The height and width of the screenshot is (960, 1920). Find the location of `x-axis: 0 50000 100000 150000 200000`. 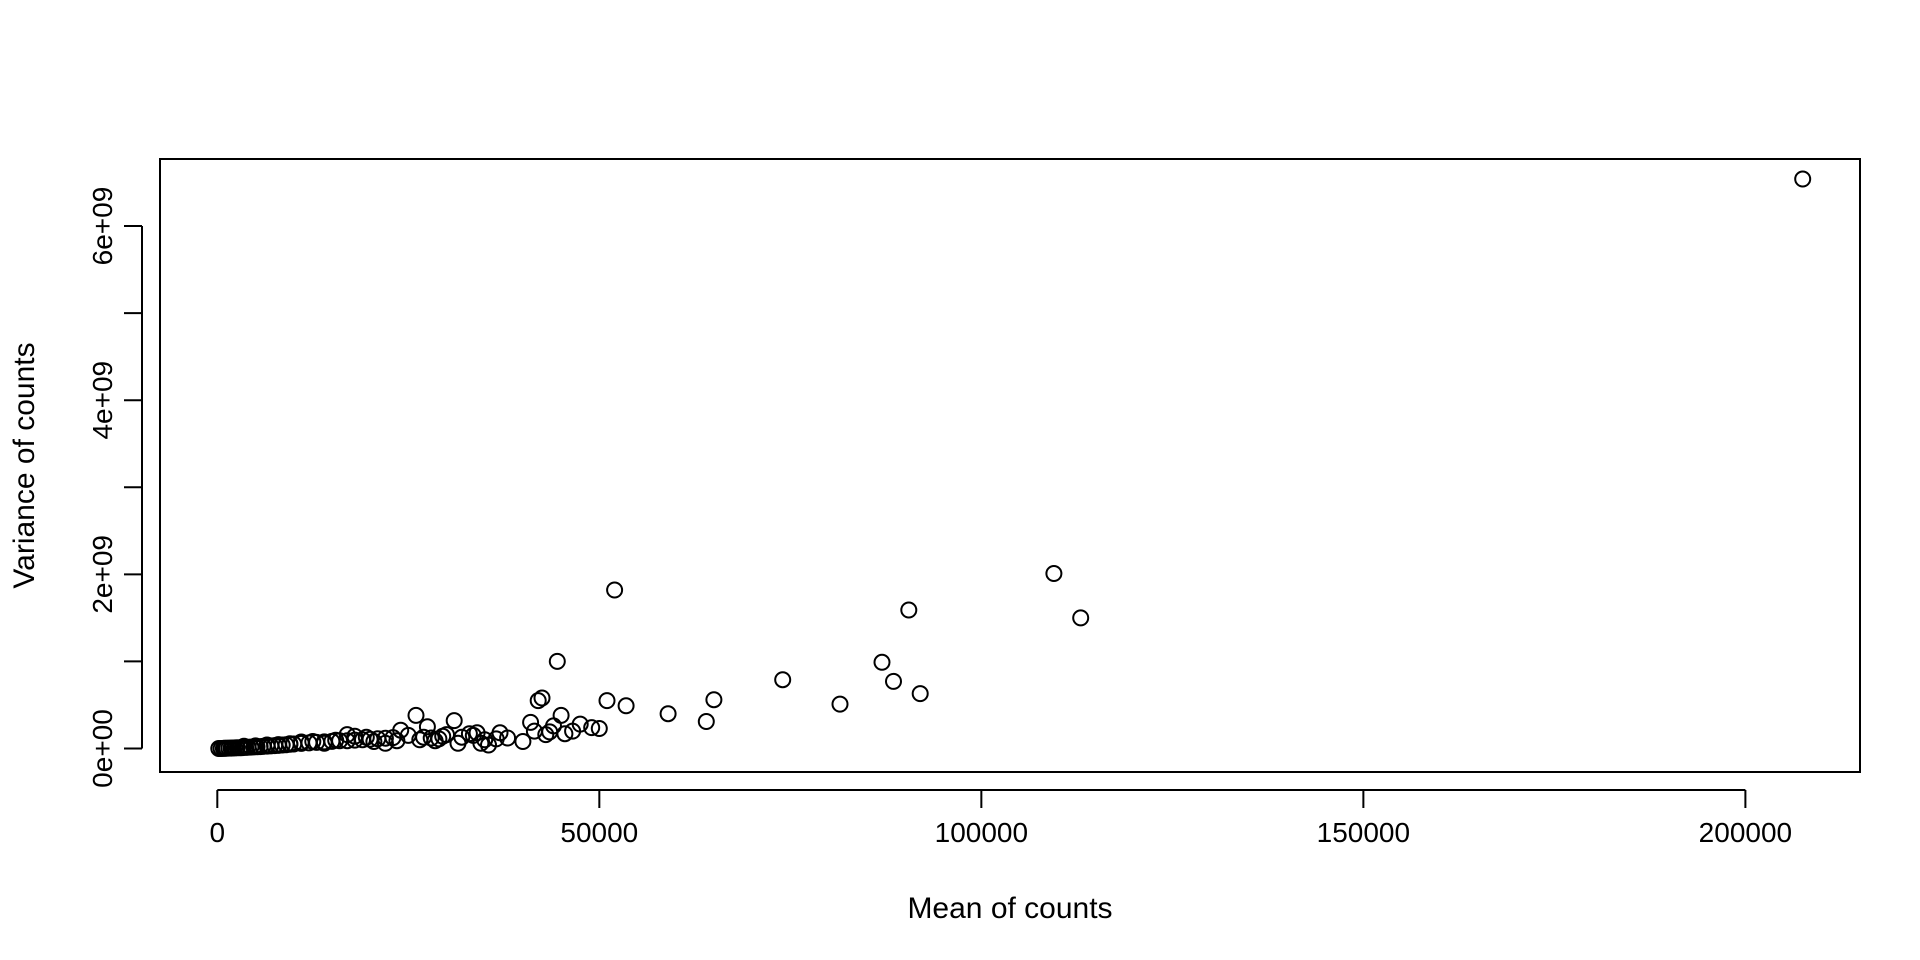

x-axis: 0 50000 100000 150000 200000 is located at coordinates (1001, 818).